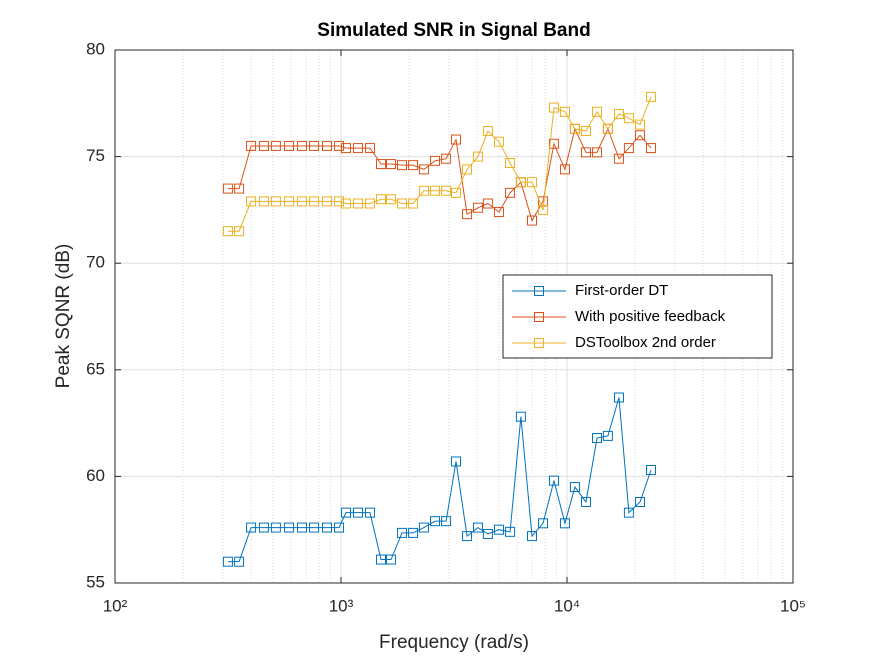  I want to click on legend-label: First-order DT, so click(621, 290).